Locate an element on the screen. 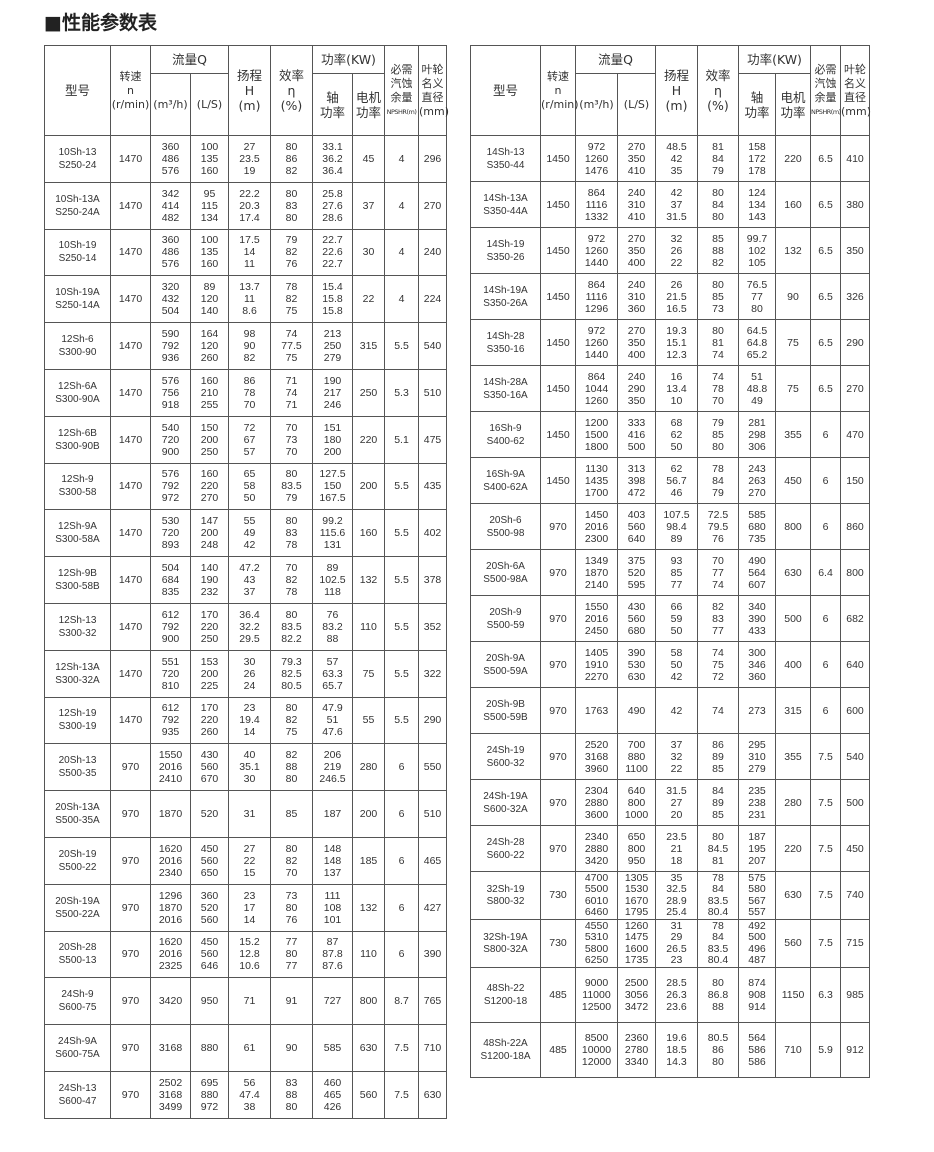  cell-flow-ls: 375 520 595 is located at coordinates (636, 572).